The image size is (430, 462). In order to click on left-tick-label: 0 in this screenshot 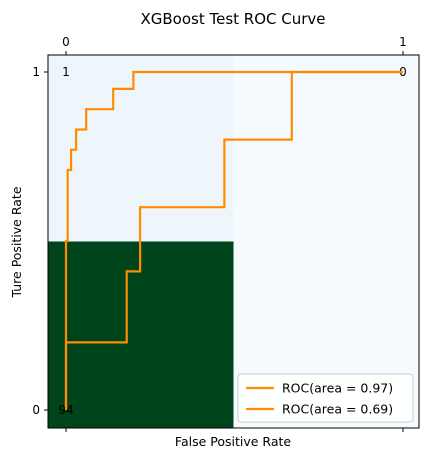, I will do `click(36, 410)`.